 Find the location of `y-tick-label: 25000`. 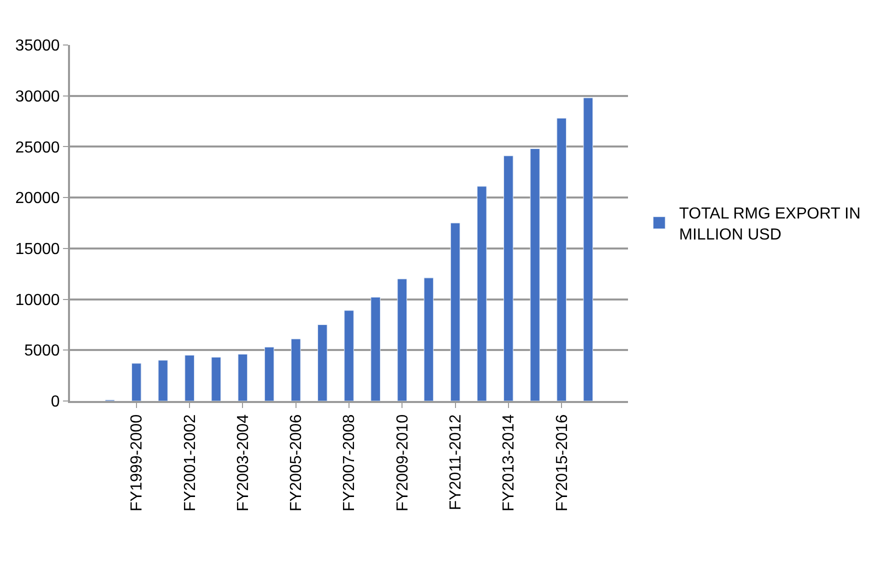

y-tick-label: 25000 is located at coordinates (37, 147).